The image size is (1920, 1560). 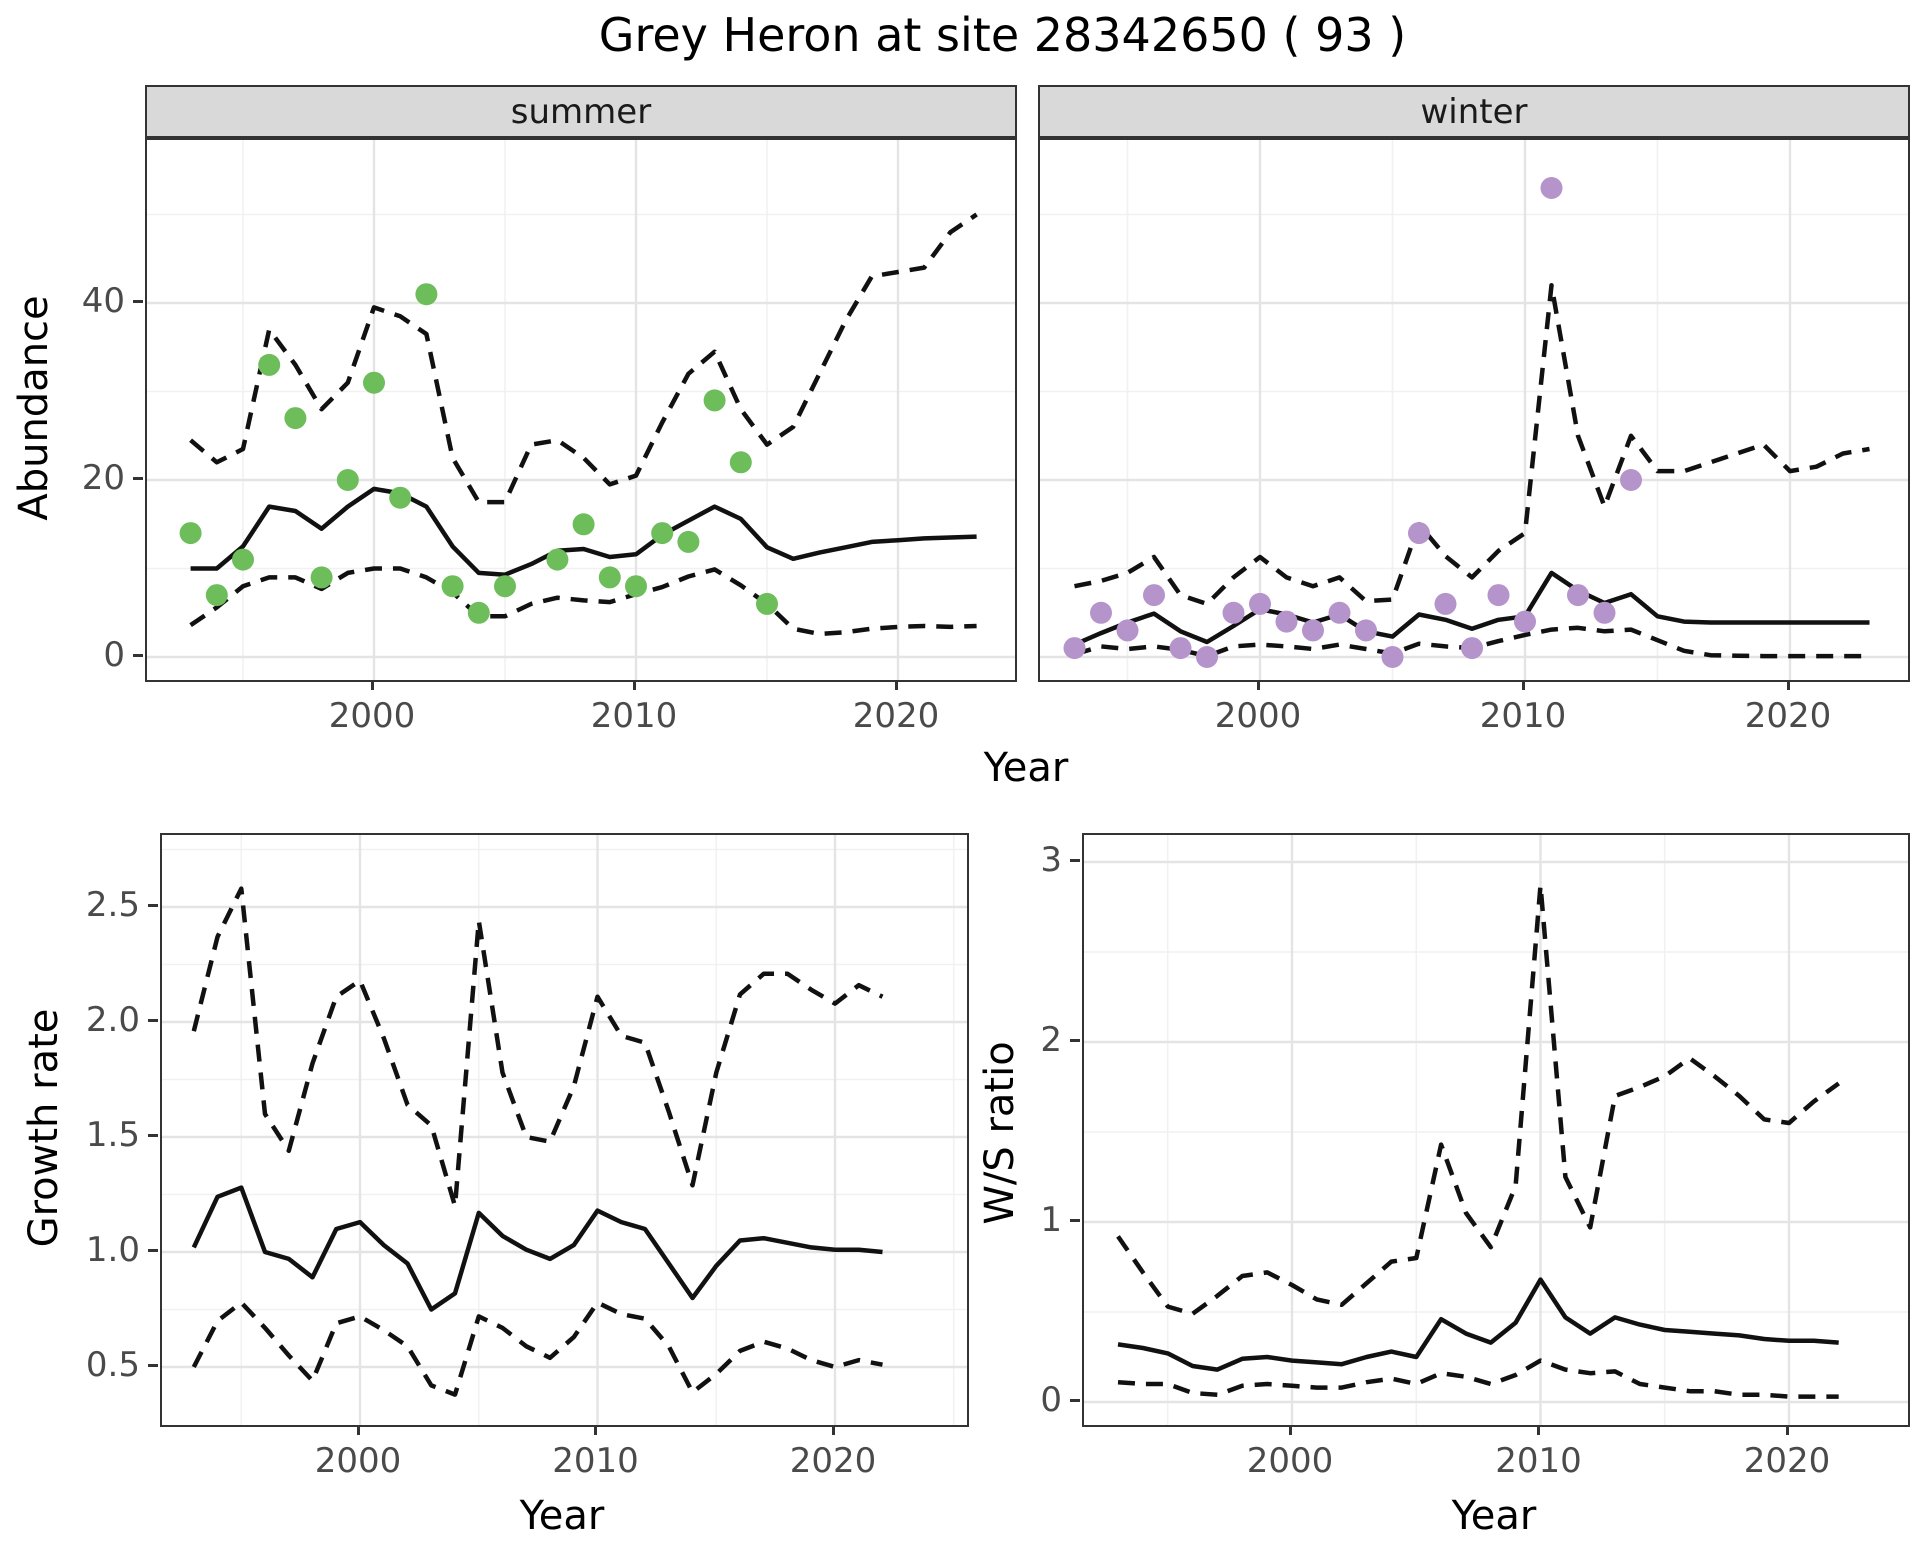 I want to click on y-tick-label: 2.0, so click(x=112, y=1020).